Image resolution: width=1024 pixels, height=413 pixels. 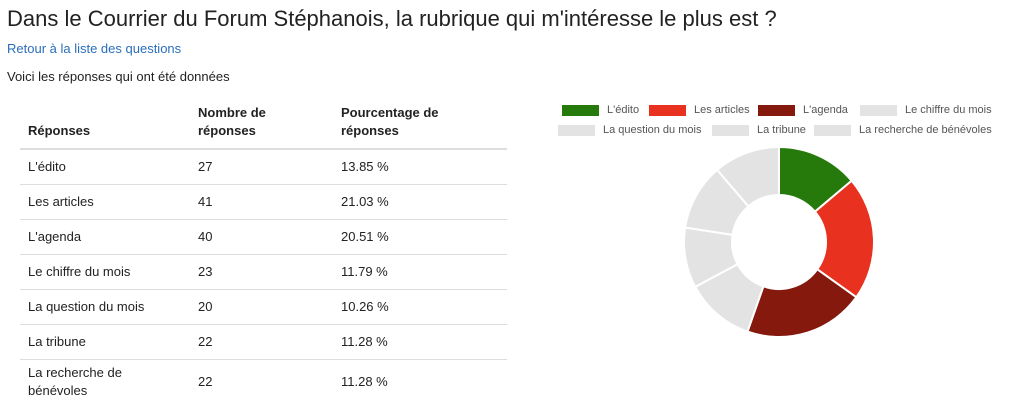 I want to click on legend-label: La recherche de bénévoles, so click(x=925, y=130).